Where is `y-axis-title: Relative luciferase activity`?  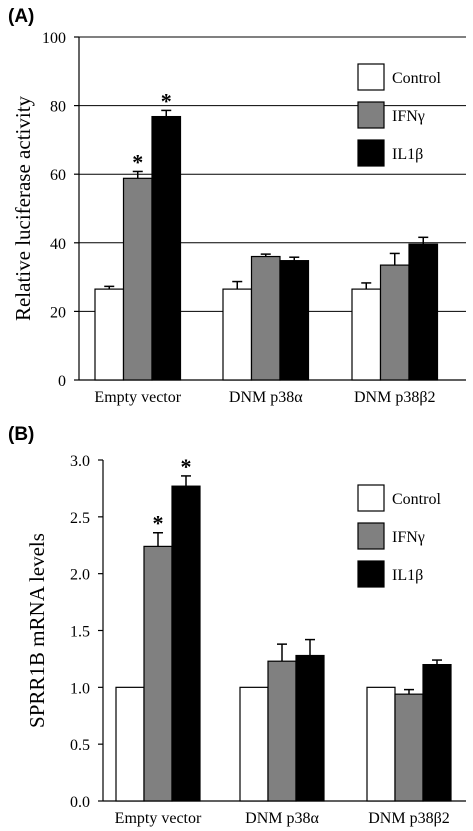
y-axis-title: Relative luciferase activity is located at coordinates (23, 208).